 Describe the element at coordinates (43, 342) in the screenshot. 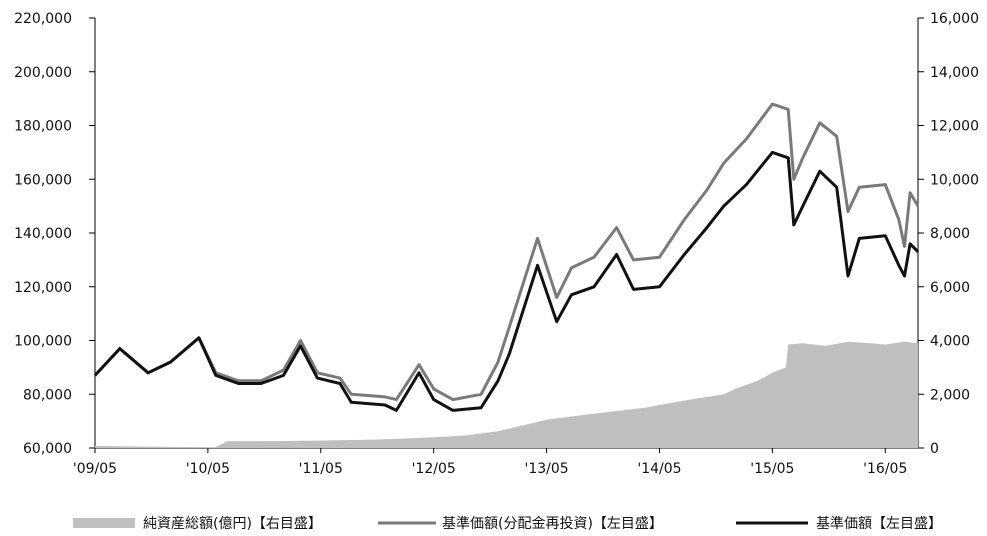

I see `left-tick-label: 100,000` at that location.